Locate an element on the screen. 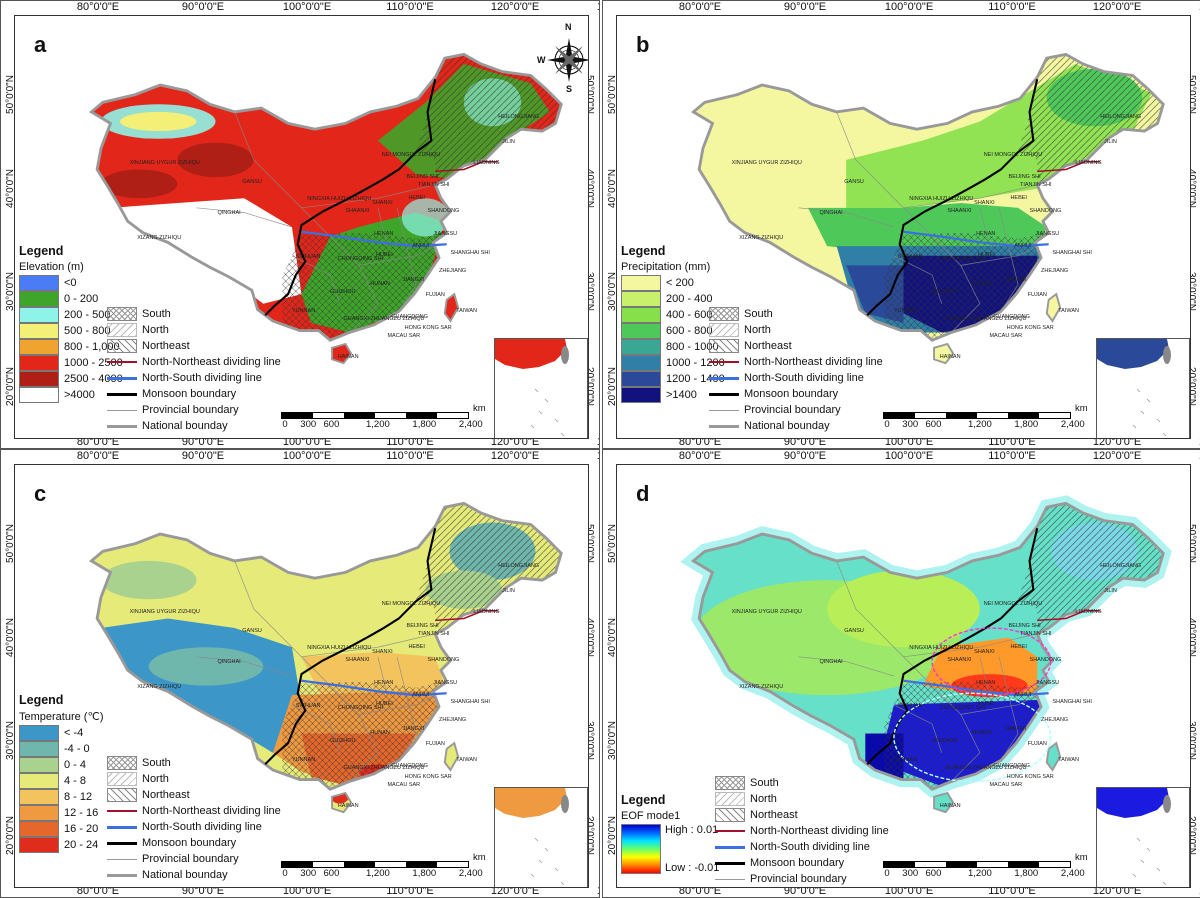  province-label: HEILONGJIANG is located at coordinates (519, 565).